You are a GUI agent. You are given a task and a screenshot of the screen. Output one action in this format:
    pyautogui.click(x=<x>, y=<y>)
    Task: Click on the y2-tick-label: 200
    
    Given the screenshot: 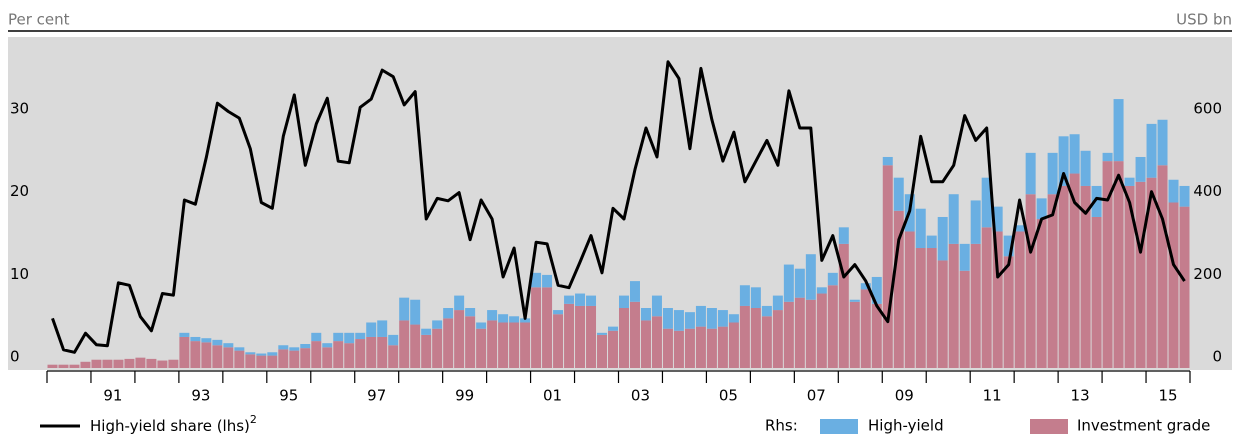 What is the action you would take?
    pyautogui.click(x=1207, y=274)
    